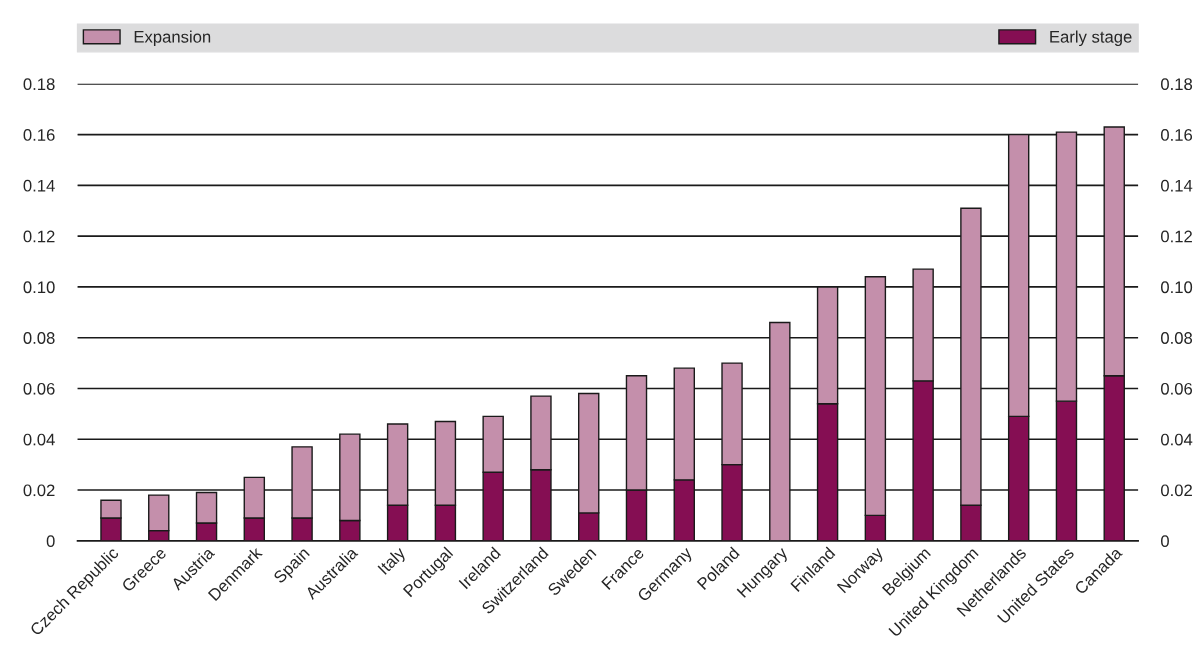 This screenshot has height=650, width=1193. What do you see at coordinates (1177, 185) in the screenshot?
I see `y2-tick-label: 0.14` at bounding box center [1177, 185].